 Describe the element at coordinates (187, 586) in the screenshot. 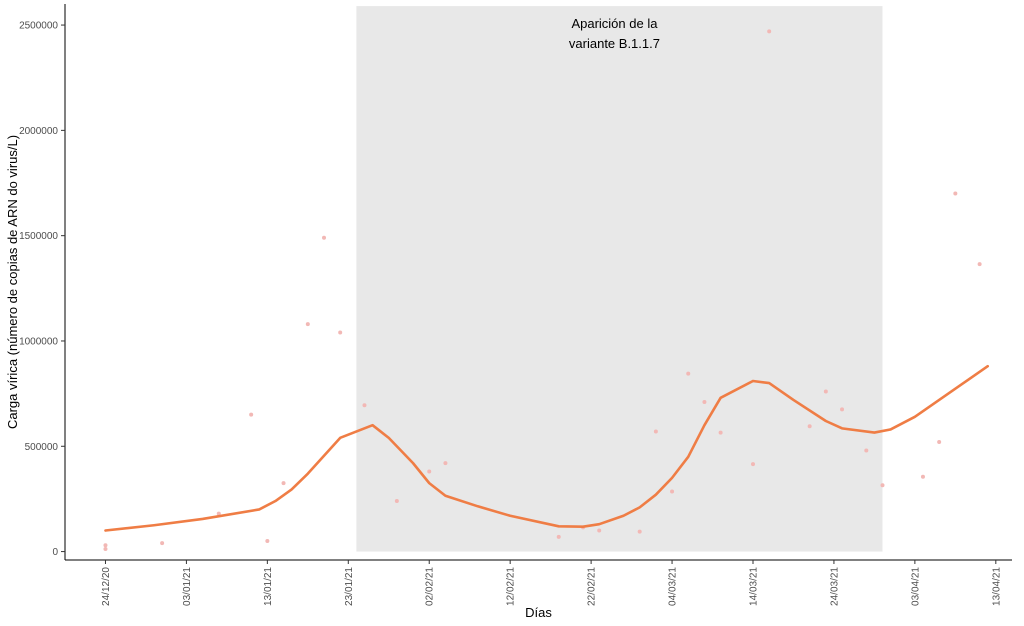

I see `x-tick-label: 03/01/21` at that location.